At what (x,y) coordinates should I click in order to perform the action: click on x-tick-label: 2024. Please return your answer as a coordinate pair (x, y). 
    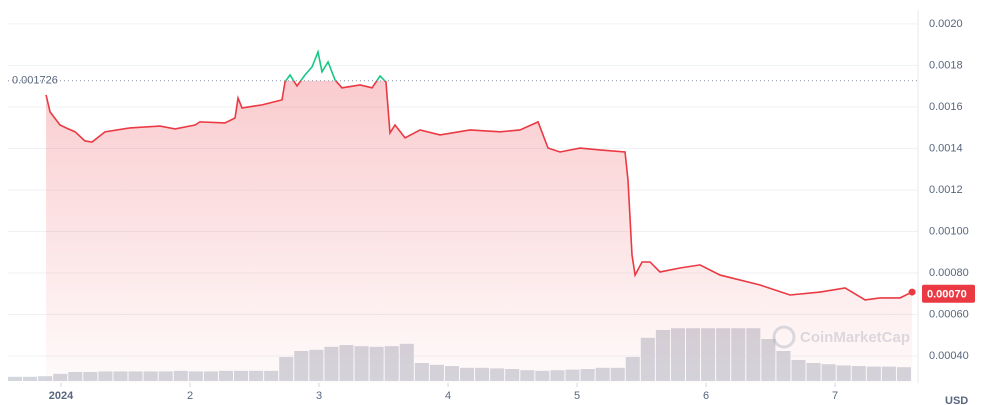
    Looking at the image, I should click on (61, 396).